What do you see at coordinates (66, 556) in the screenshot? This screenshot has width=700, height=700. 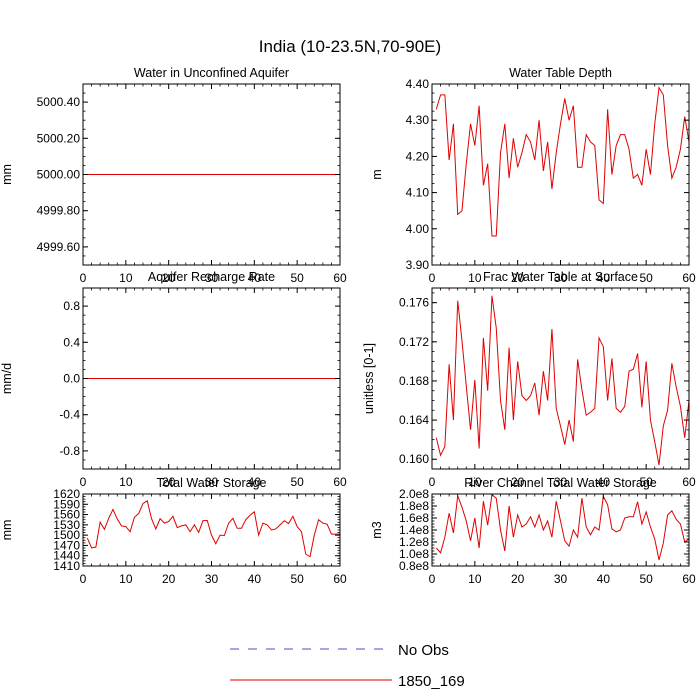 I see `y-tick-label: 1440` at bounding box center [66, 556].